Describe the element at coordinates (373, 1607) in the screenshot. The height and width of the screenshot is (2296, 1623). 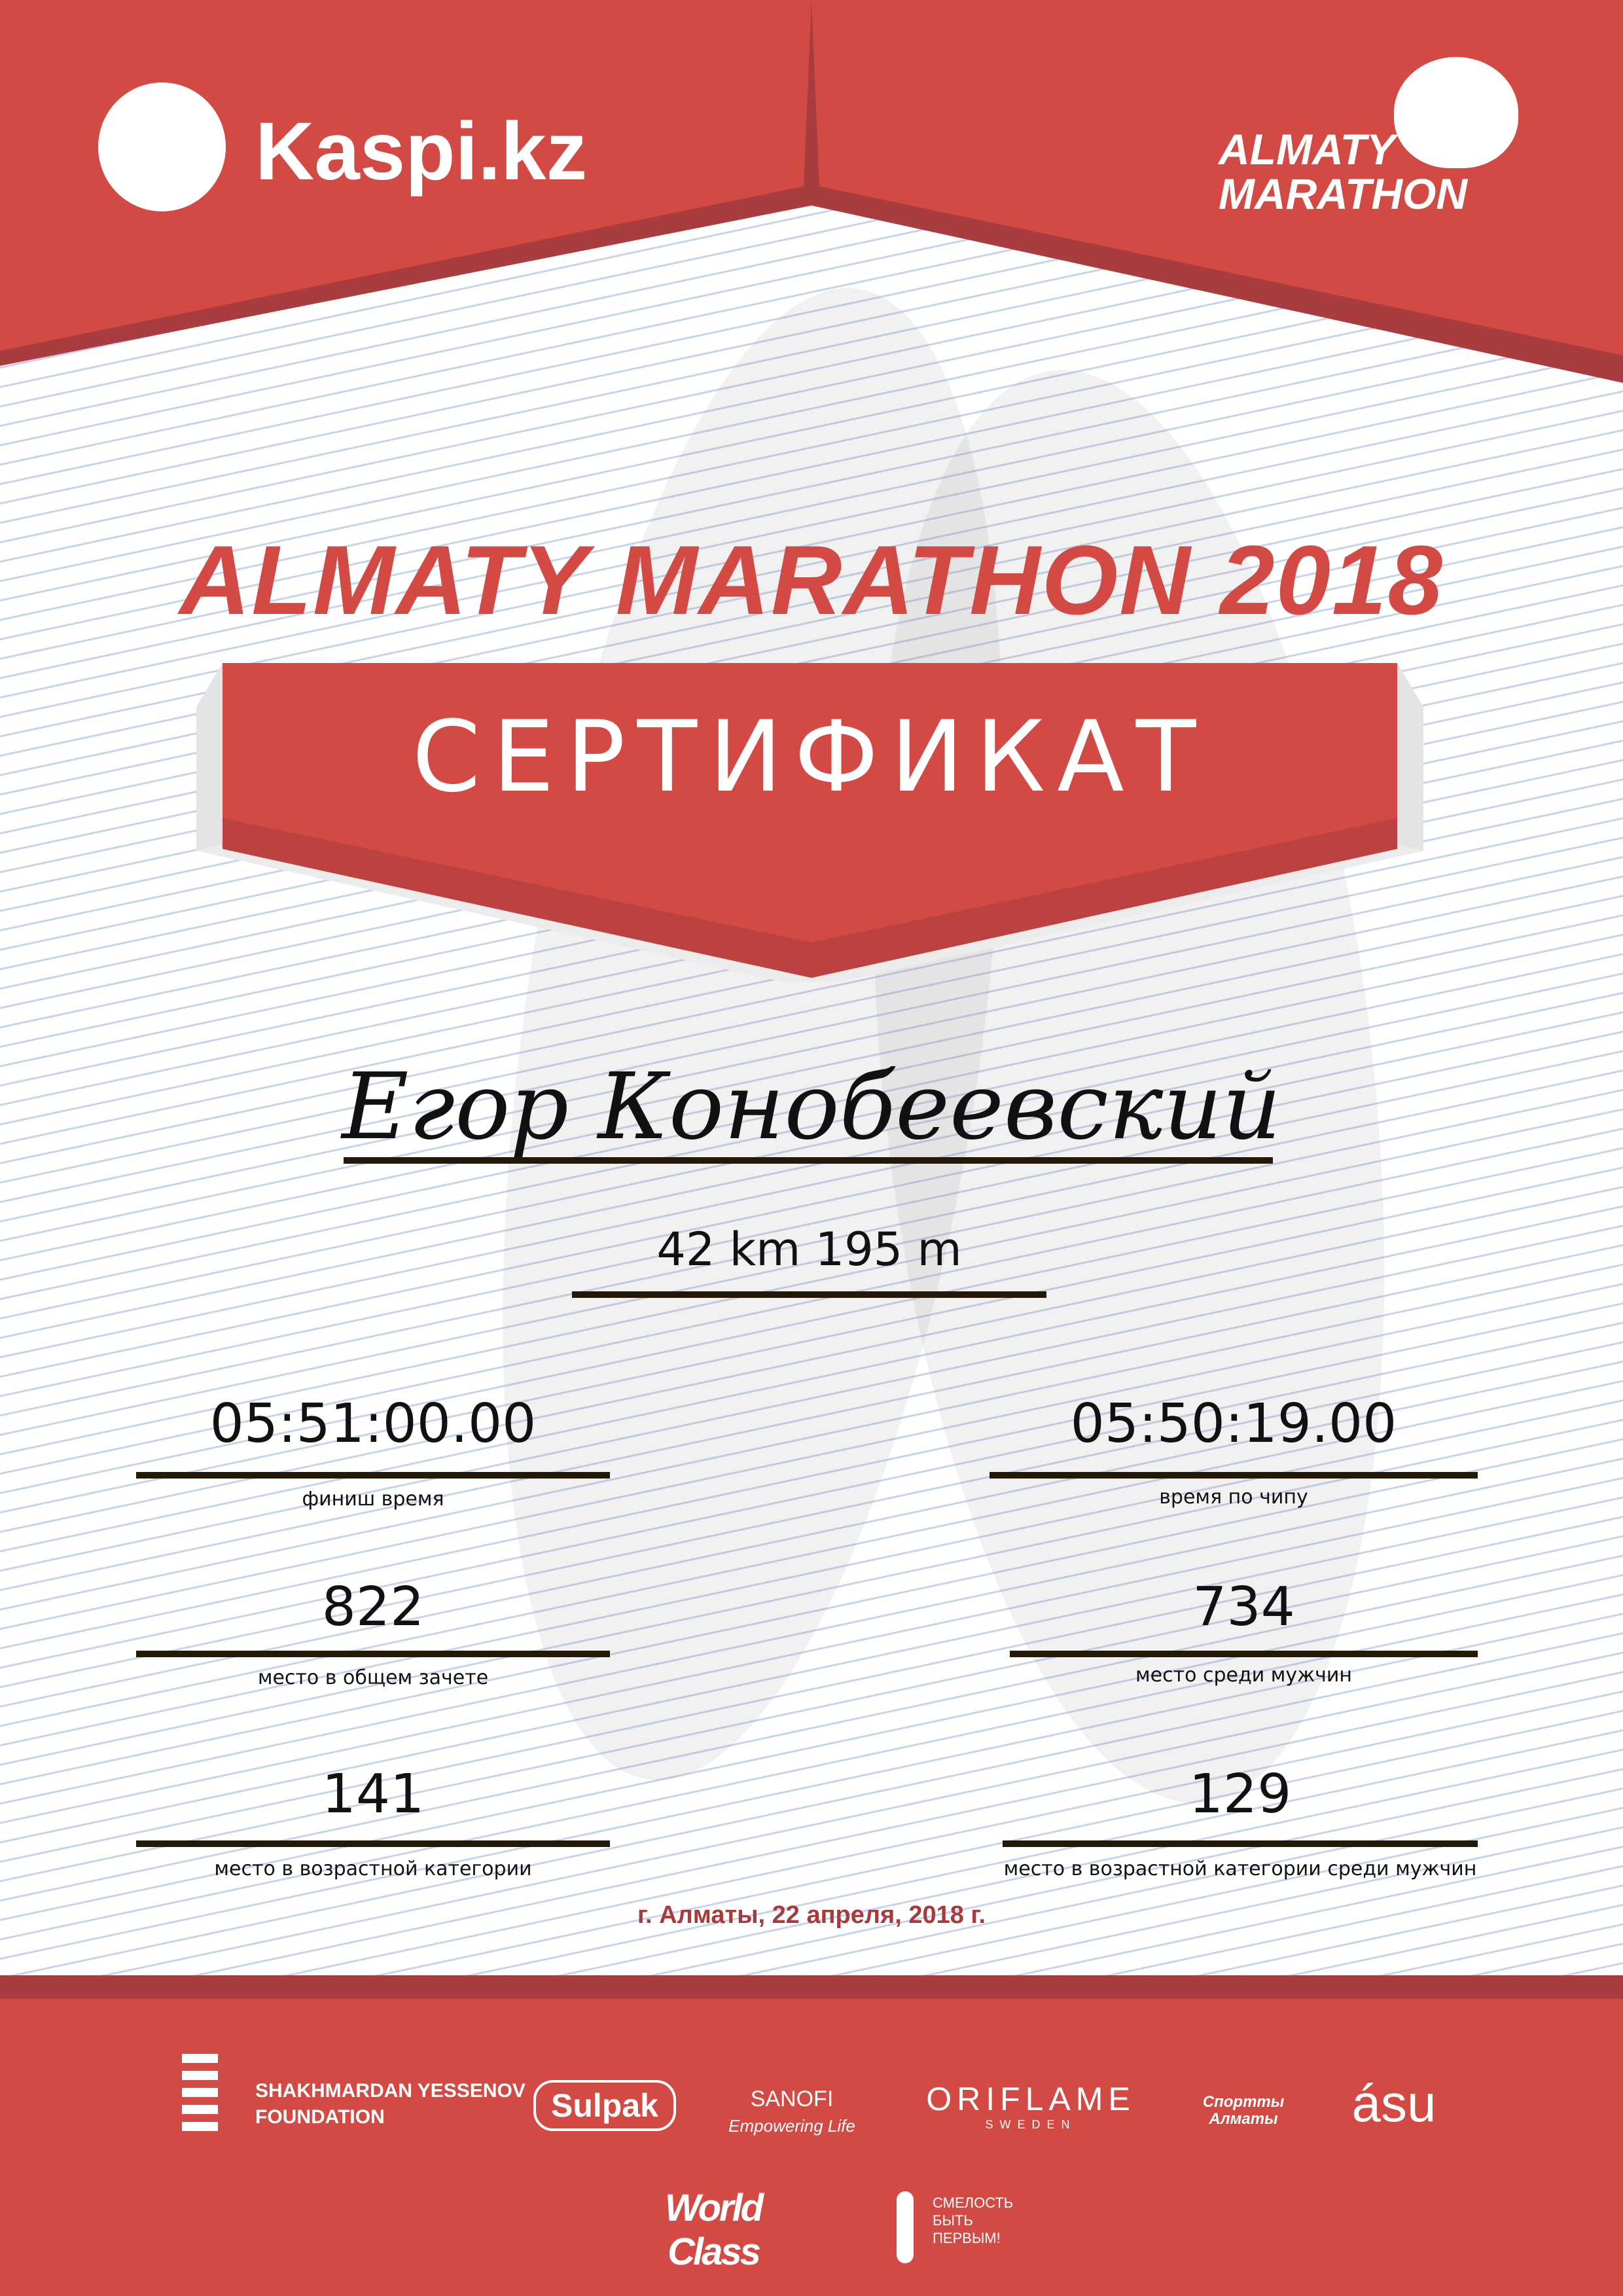
I see `overall-place: 822` at that location.